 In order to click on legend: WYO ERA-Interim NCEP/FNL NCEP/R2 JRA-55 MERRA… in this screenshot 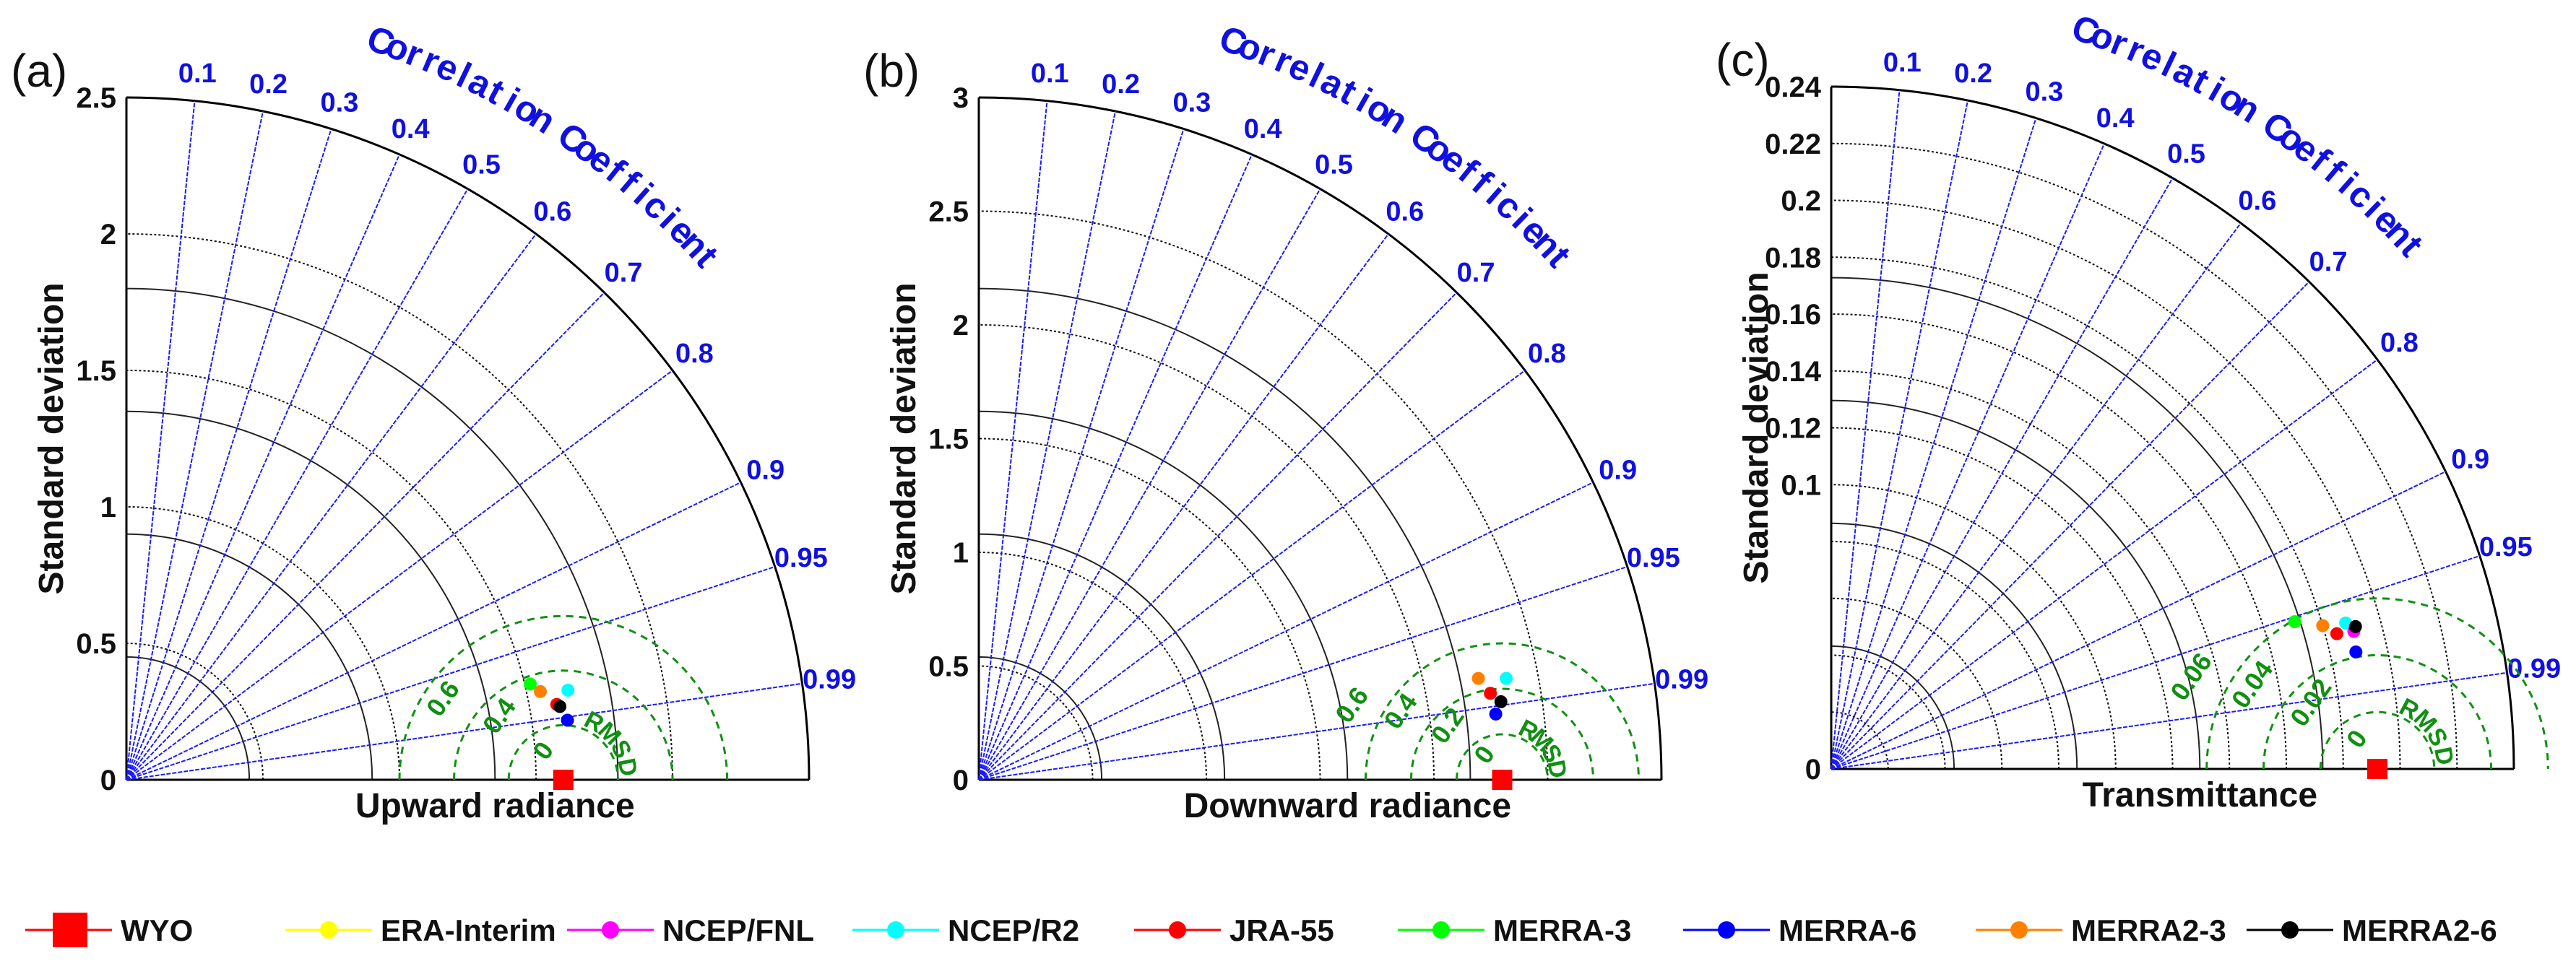, I will do `click(1261, 930)`.